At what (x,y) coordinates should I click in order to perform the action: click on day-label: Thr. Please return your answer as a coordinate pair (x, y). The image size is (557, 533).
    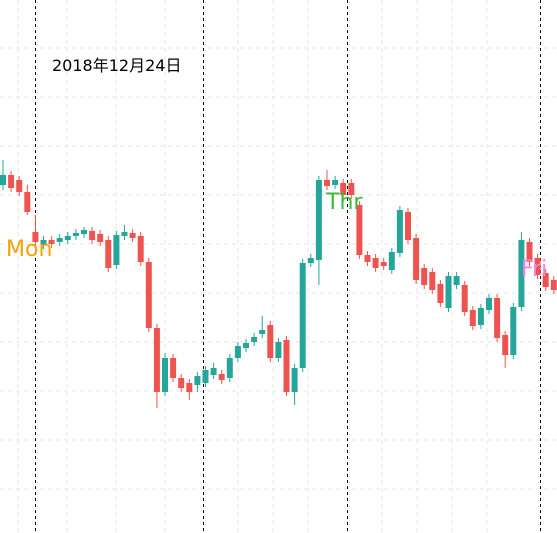
    Looking at the image, I should click on (344, 202).